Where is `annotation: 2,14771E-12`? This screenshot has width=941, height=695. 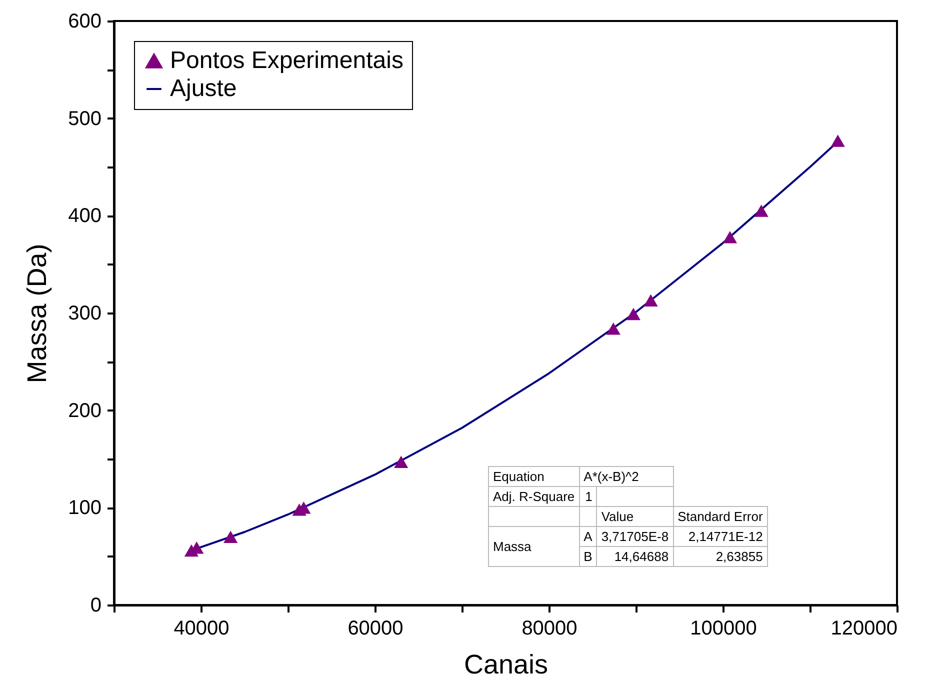
annotation: 2,14771E-12 is located at coordinates (720, 536).